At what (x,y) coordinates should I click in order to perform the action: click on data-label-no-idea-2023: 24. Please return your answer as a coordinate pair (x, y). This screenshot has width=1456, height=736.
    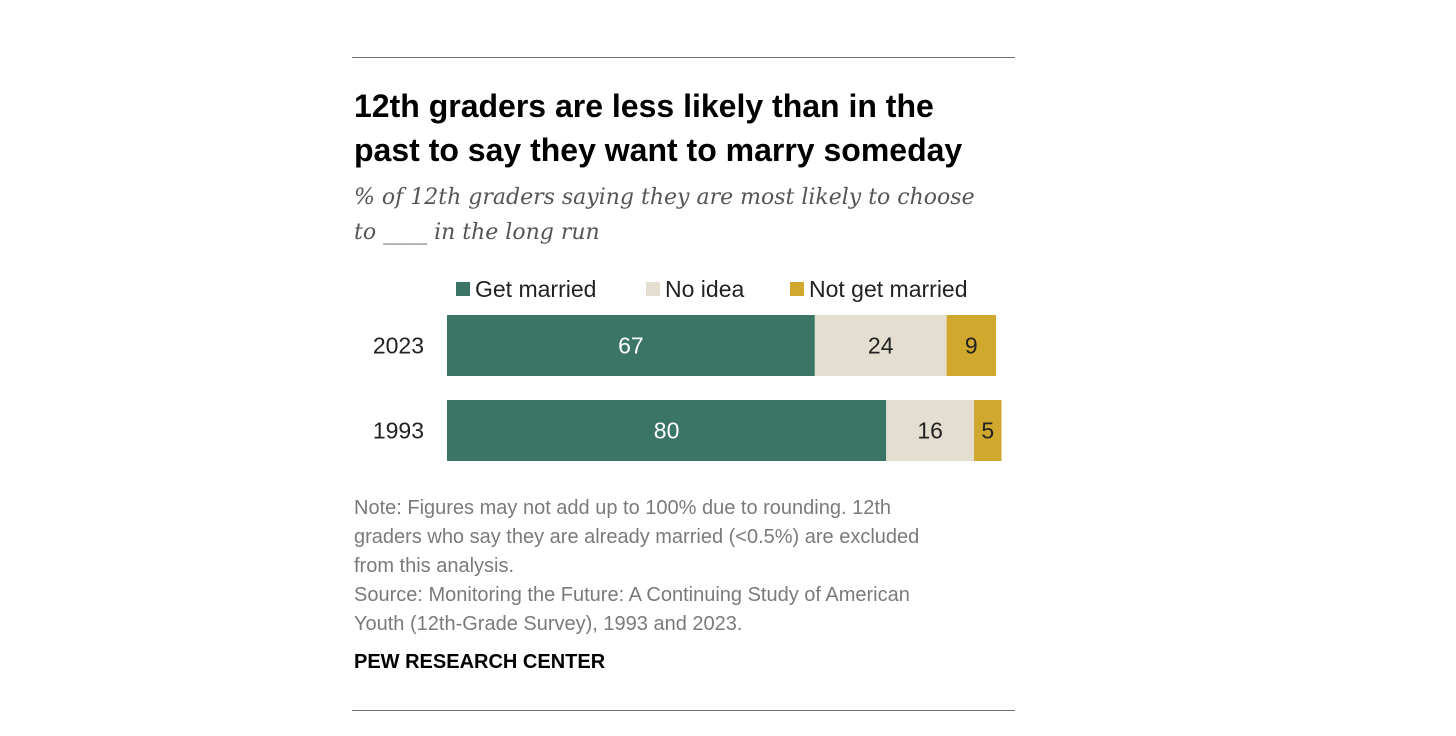
    Looking at the image, I should click on (881, 346).